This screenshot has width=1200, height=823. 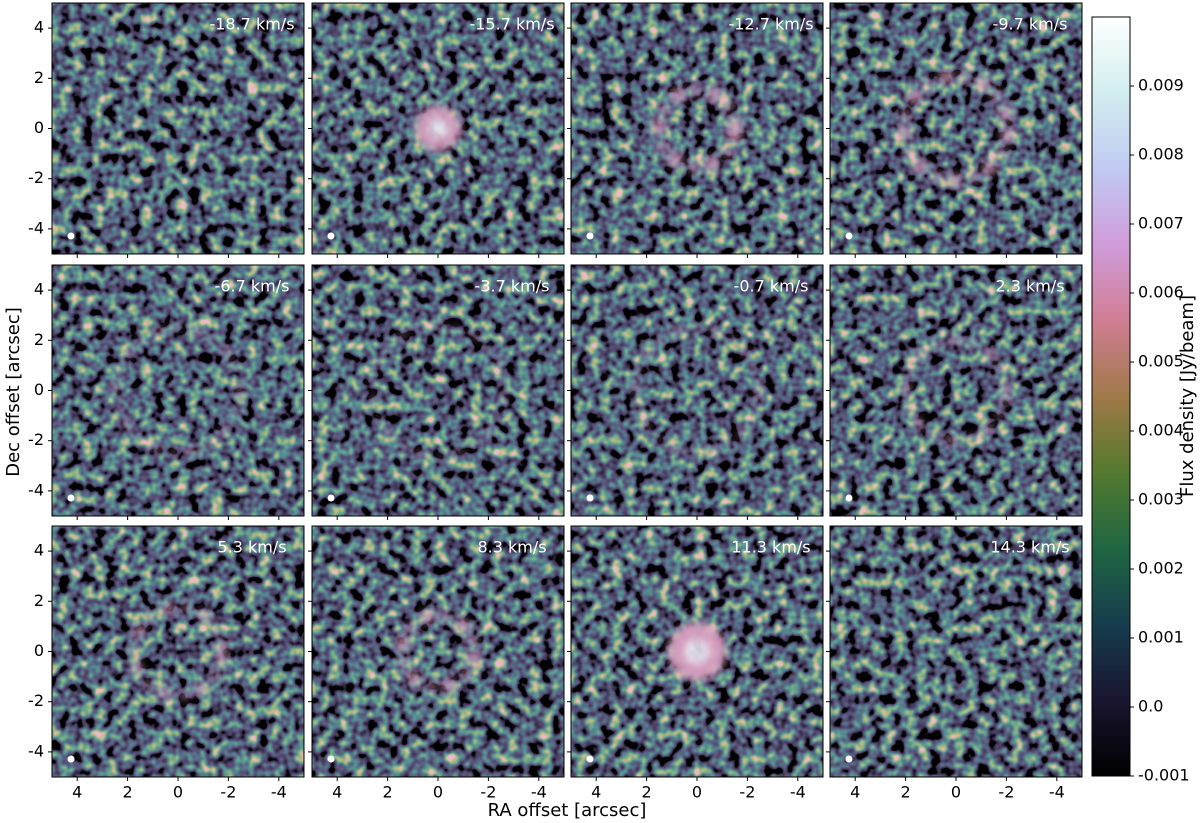 What do you see at coordinates (770, 24) in the screenshot?
I see `panel-label: -12.7 km/s` at bounding box center [770, 24].